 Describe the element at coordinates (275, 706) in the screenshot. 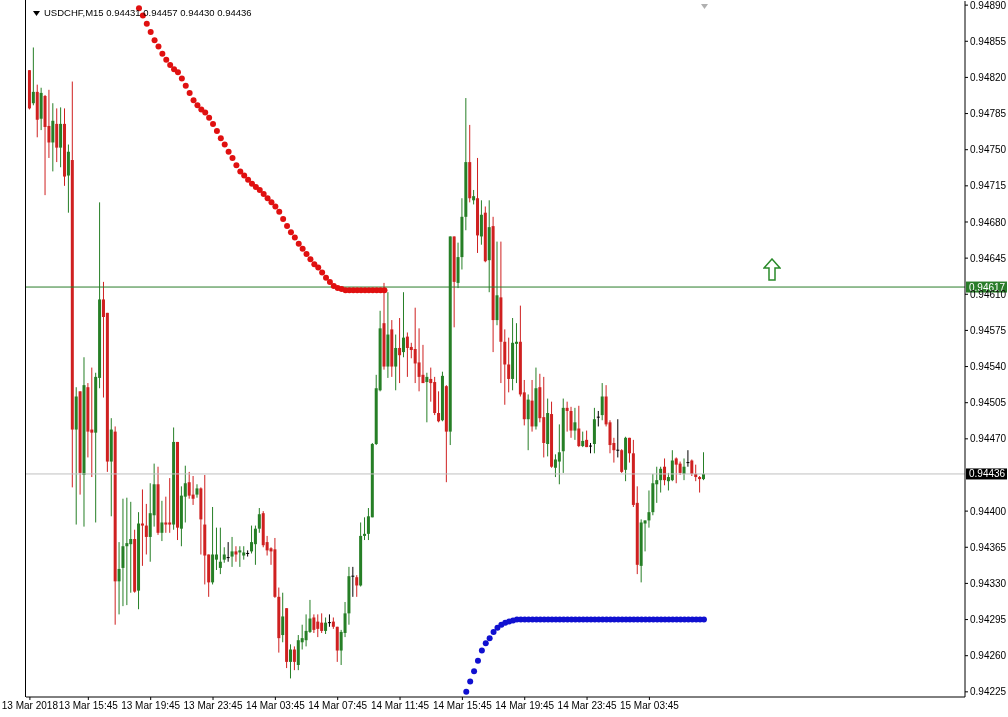

I see `x-tick-label: 14 Mar 03:45` at that location.